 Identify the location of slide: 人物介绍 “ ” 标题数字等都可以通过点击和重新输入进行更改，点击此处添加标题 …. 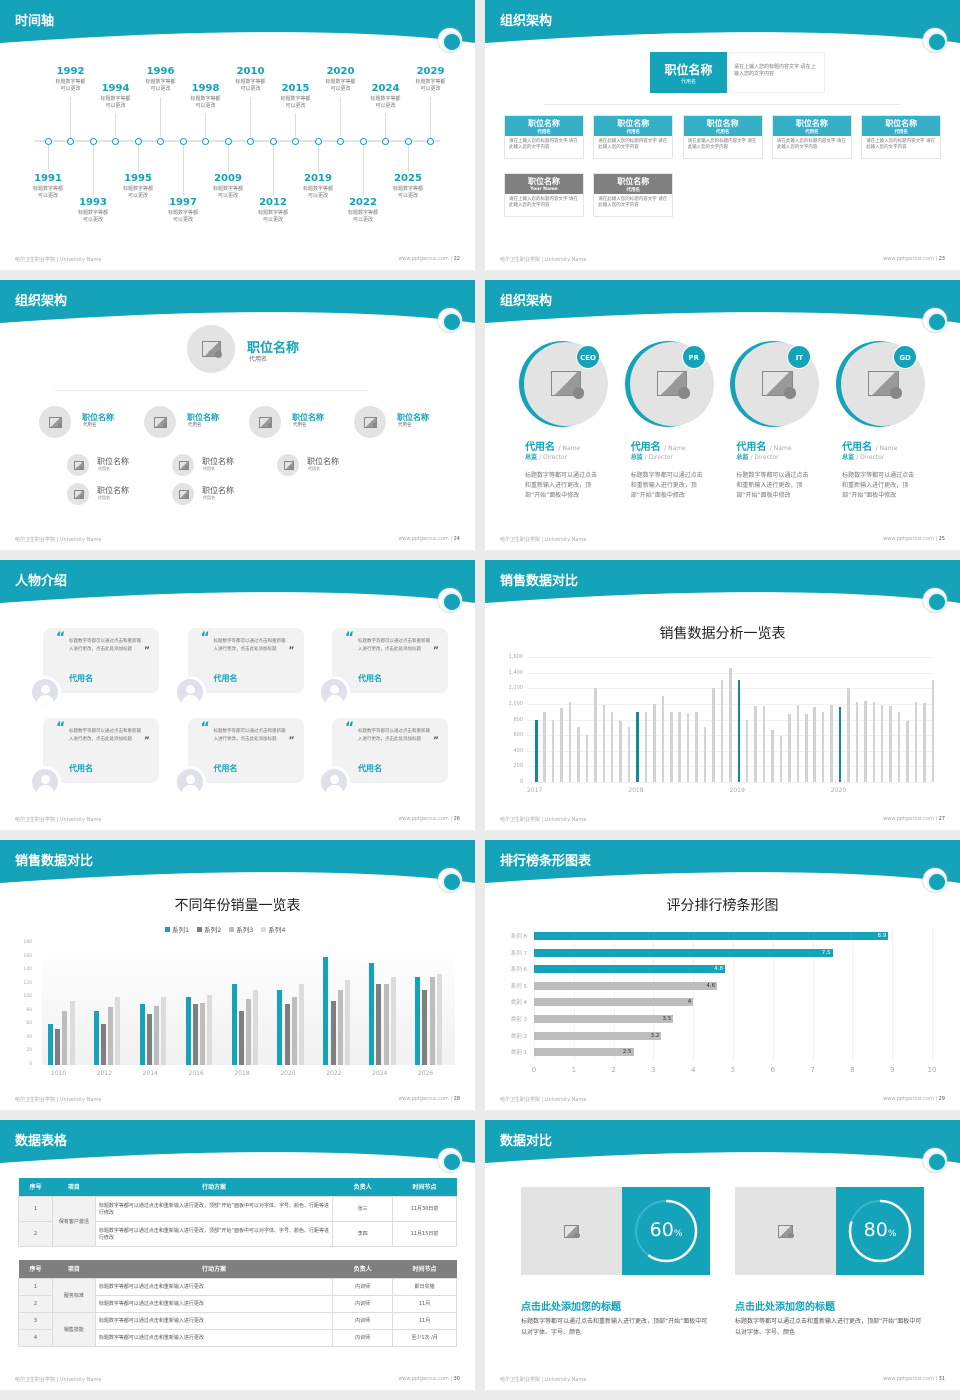
(237, 695).